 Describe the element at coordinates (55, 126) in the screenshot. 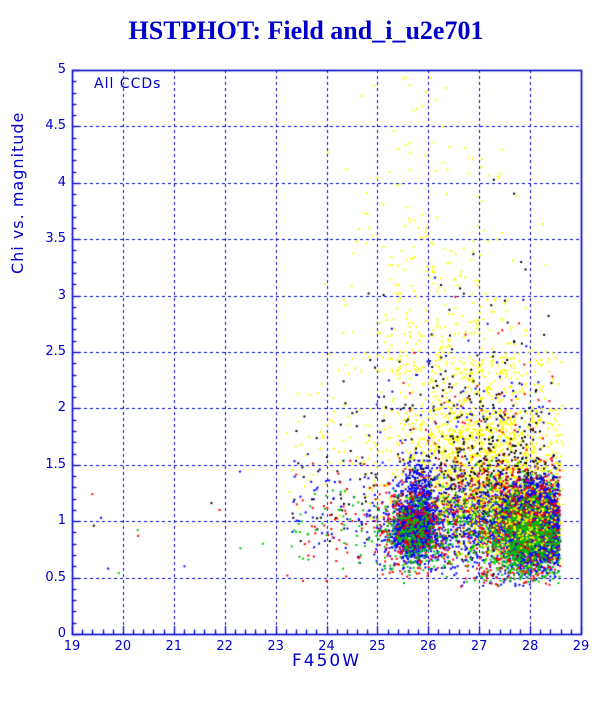

I see `y-tick-label: 4.5` at that location.